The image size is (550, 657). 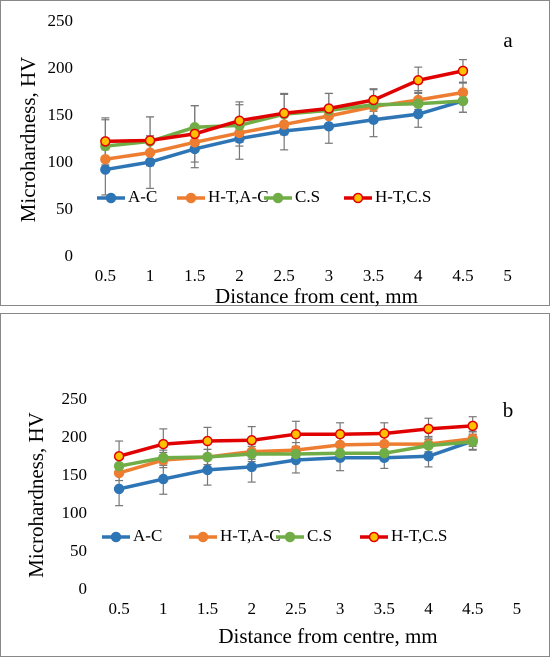 I want to click on x-axis-label: Distance from cent, mm, so click(x=316, y=296).